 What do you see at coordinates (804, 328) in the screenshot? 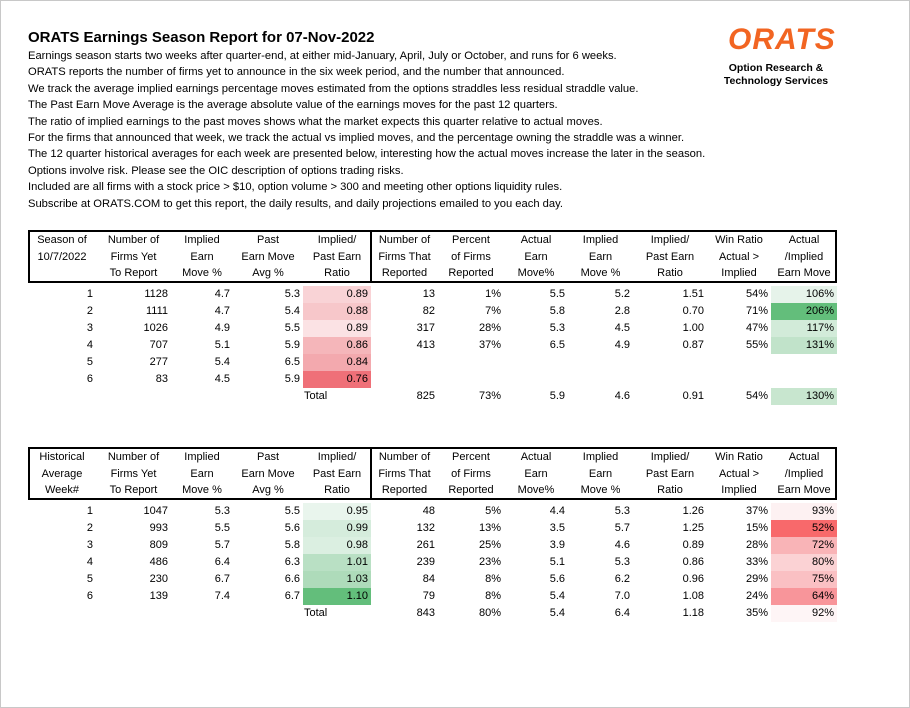
I see `table-cell: 117%` at bounding box center [804, 328].